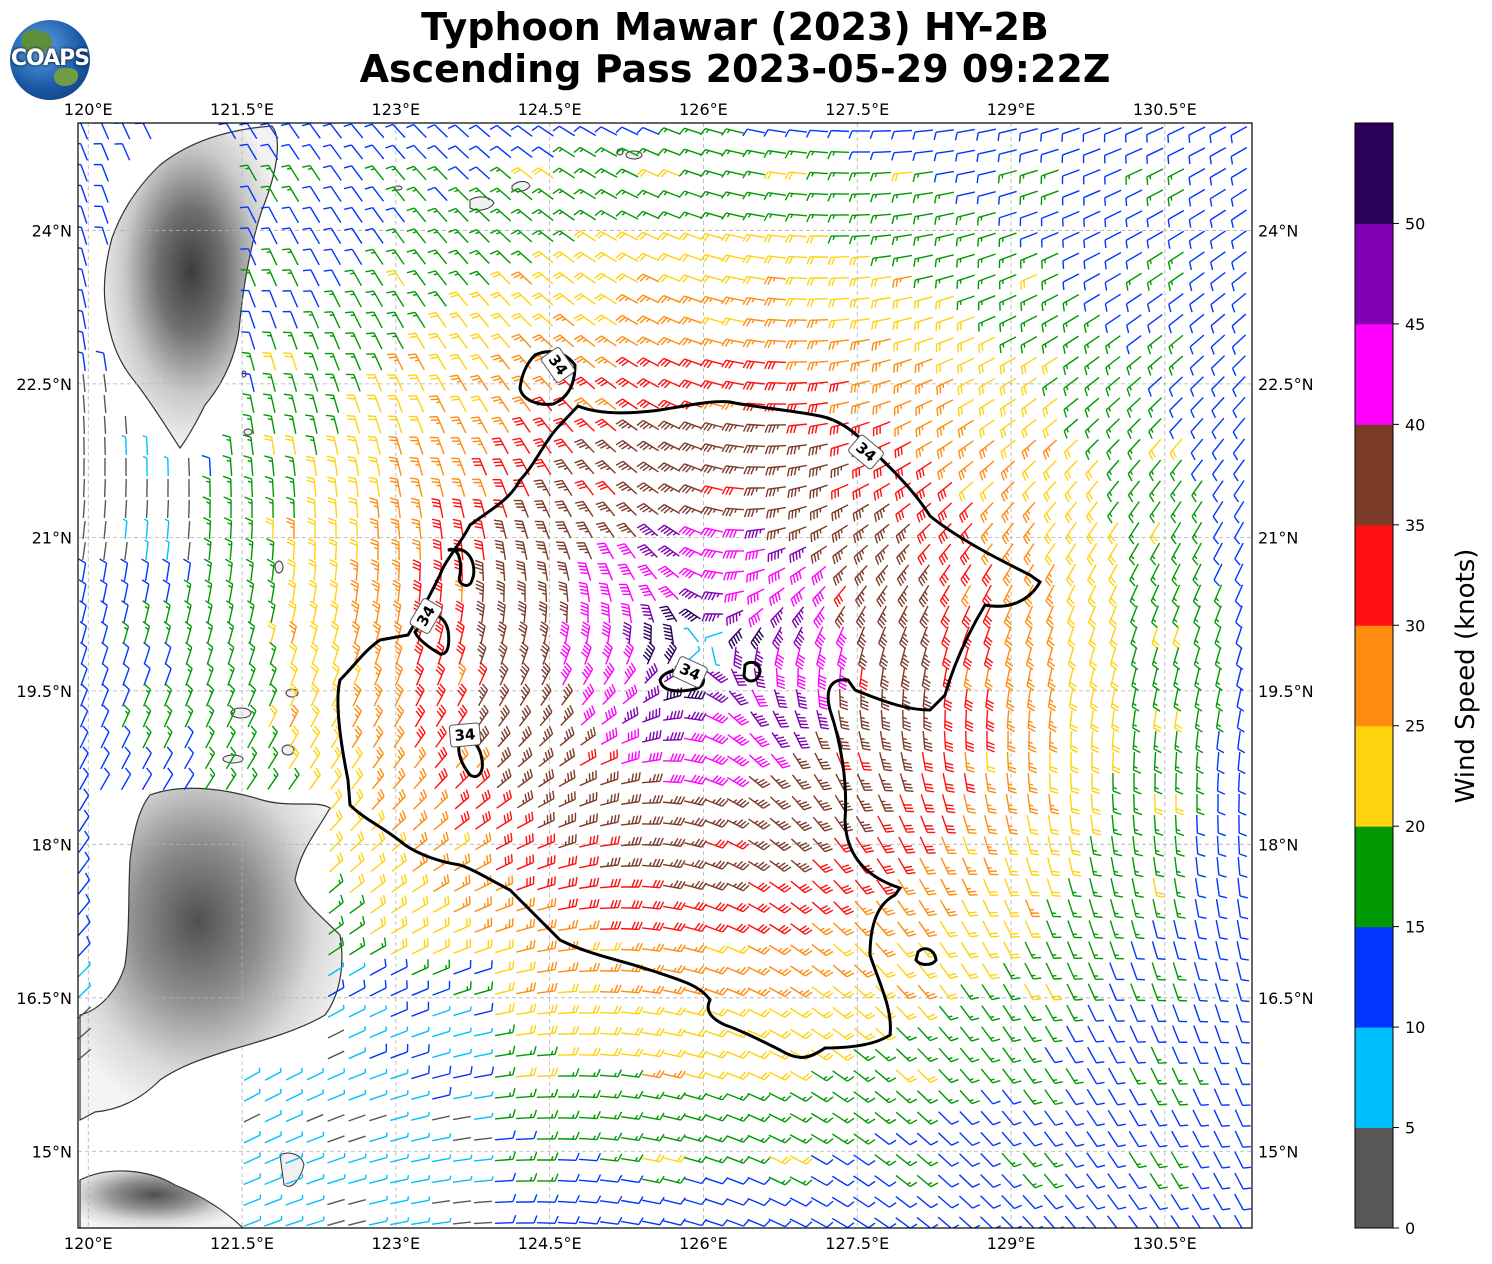 The height and width of the screenshot is (1264, 1492). What do you see at coordinates (396, 1243) in the screenshot?
I see `lon-tick-label: 123°E` at bounding box center [396, 1243].